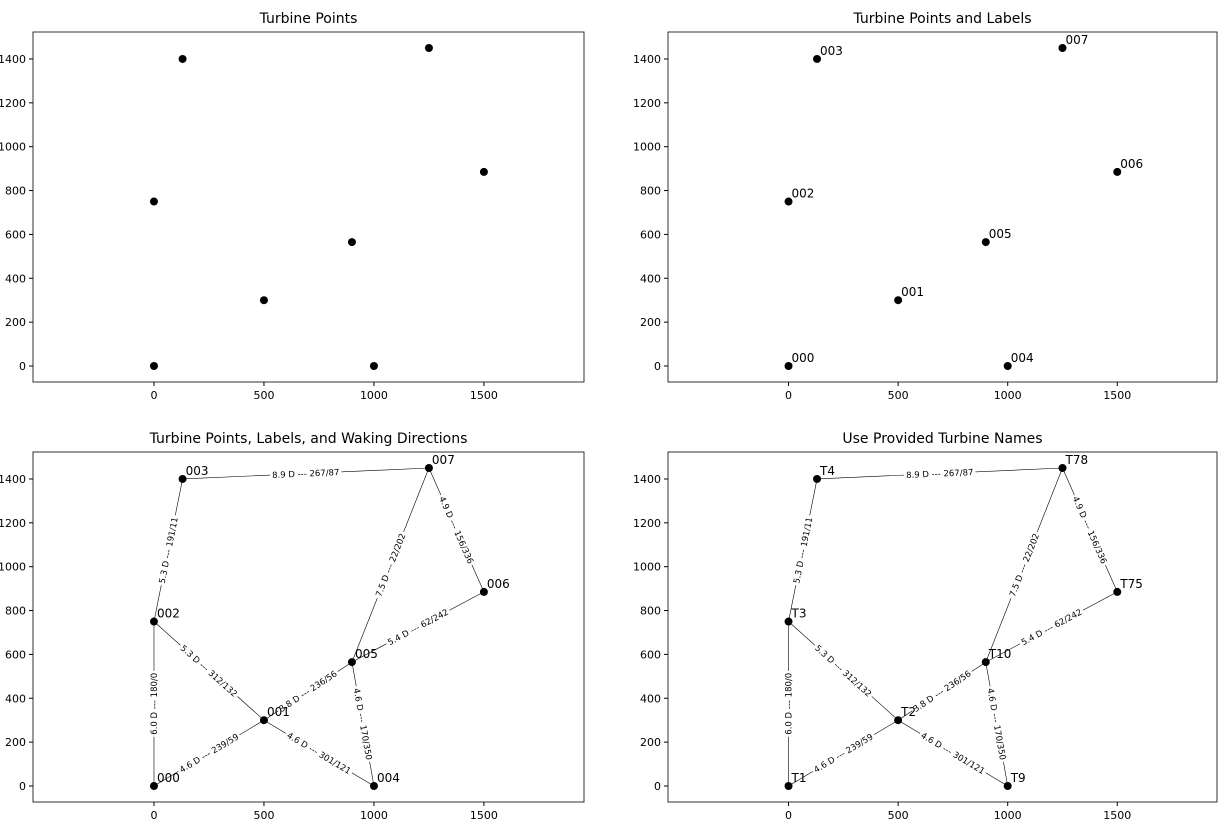 The image size is (1227, 836). I want to click on edge-label: 5.3 D --- 191/11, so click(803, 550).